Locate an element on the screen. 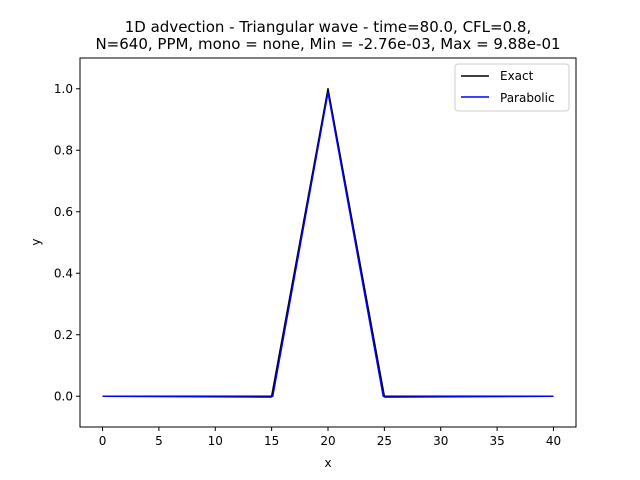  x-tick-label: 20 is located at coordinates (327, 441).